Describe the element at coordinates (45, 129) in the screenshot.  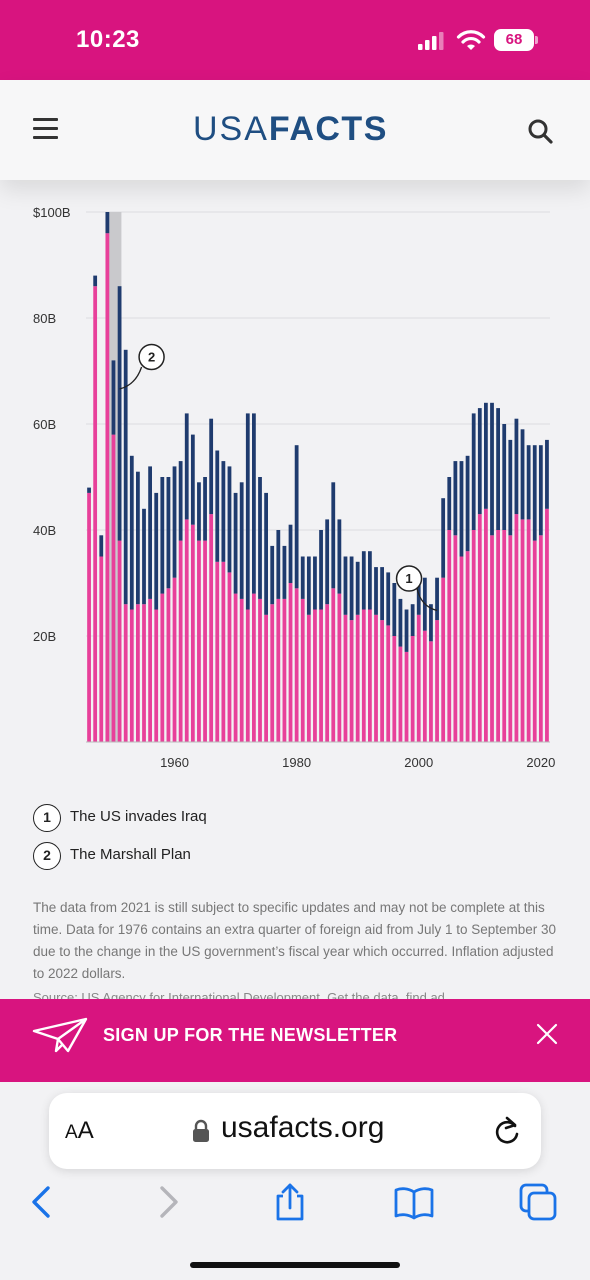
I see `hamburger-menu-icon` at that location.